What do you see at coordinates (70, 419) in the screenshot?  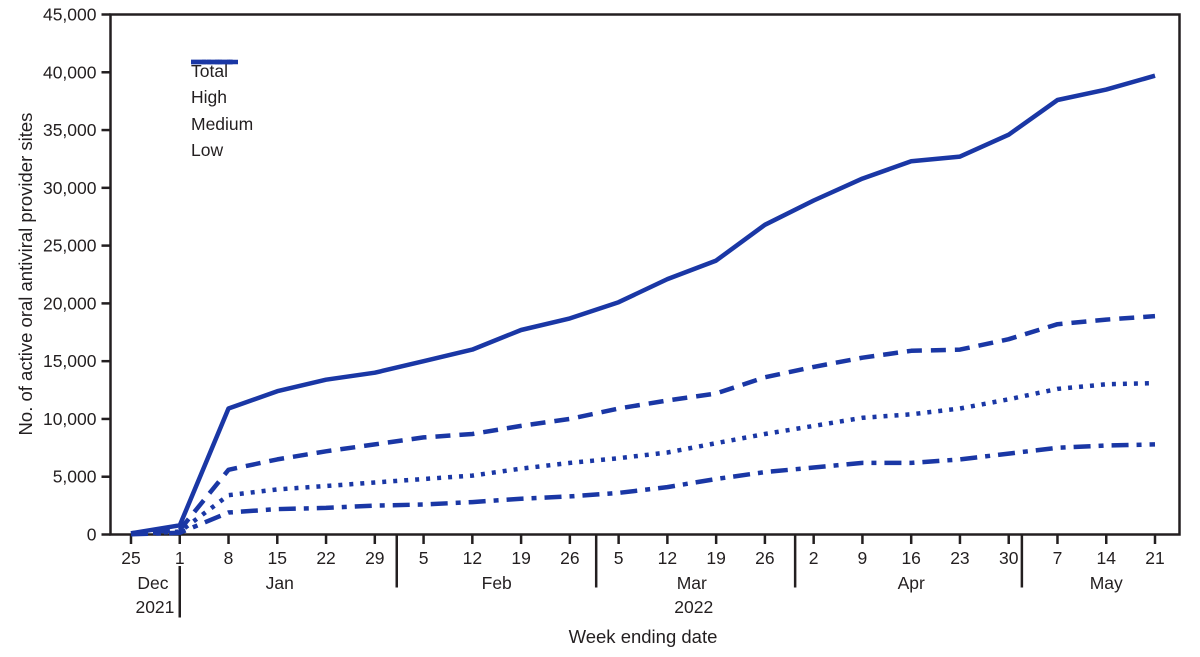 I see `y-axis-tick-label: 10,000` at bounding box center [70, 419].